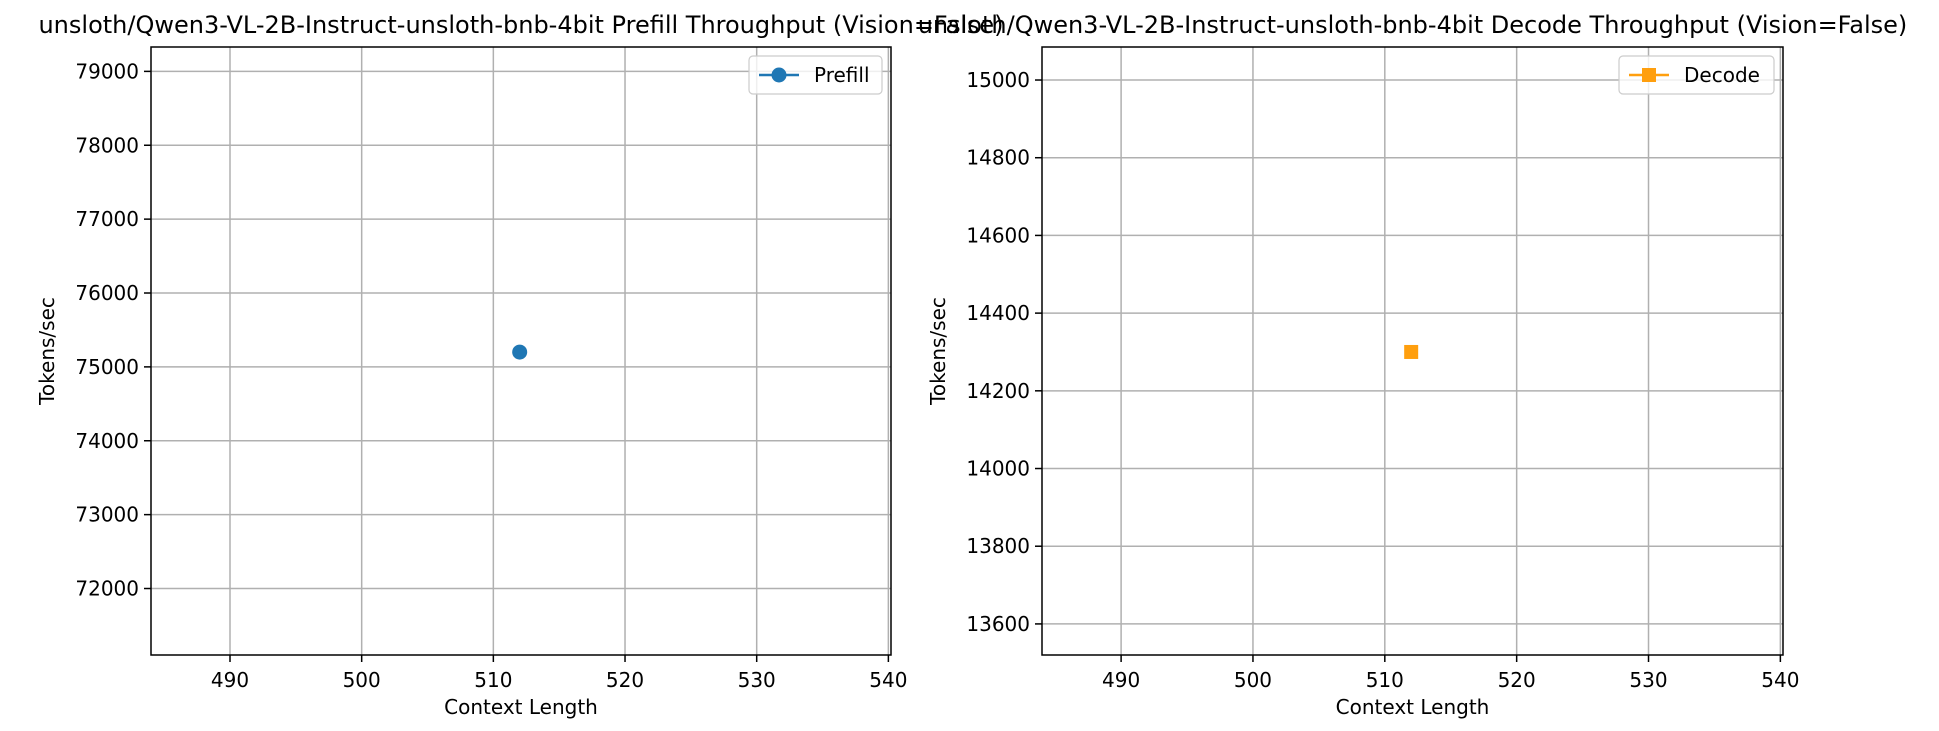  What do you see at coordinates (107, 515) in the screenshot?
I see `y-tick-label: 73000` at bounding box center [107, 515].